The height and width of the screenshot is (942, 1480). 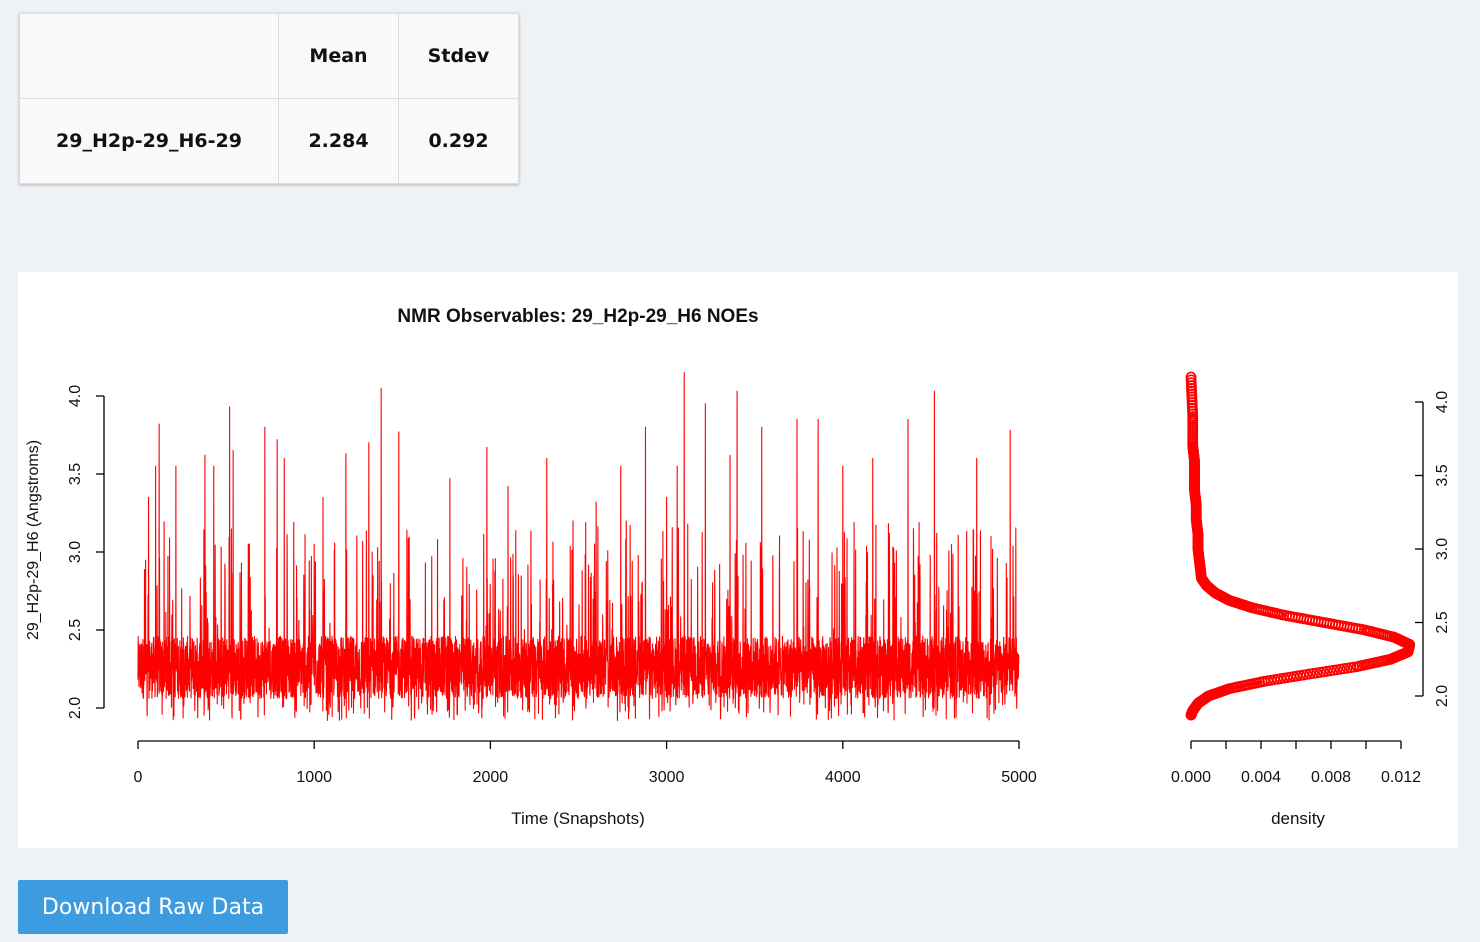 What do you see at coordinates (1442, 622) in the screenshot?
I see `density-y-tick-label: 2.5` at bounding box center [1442, 622].